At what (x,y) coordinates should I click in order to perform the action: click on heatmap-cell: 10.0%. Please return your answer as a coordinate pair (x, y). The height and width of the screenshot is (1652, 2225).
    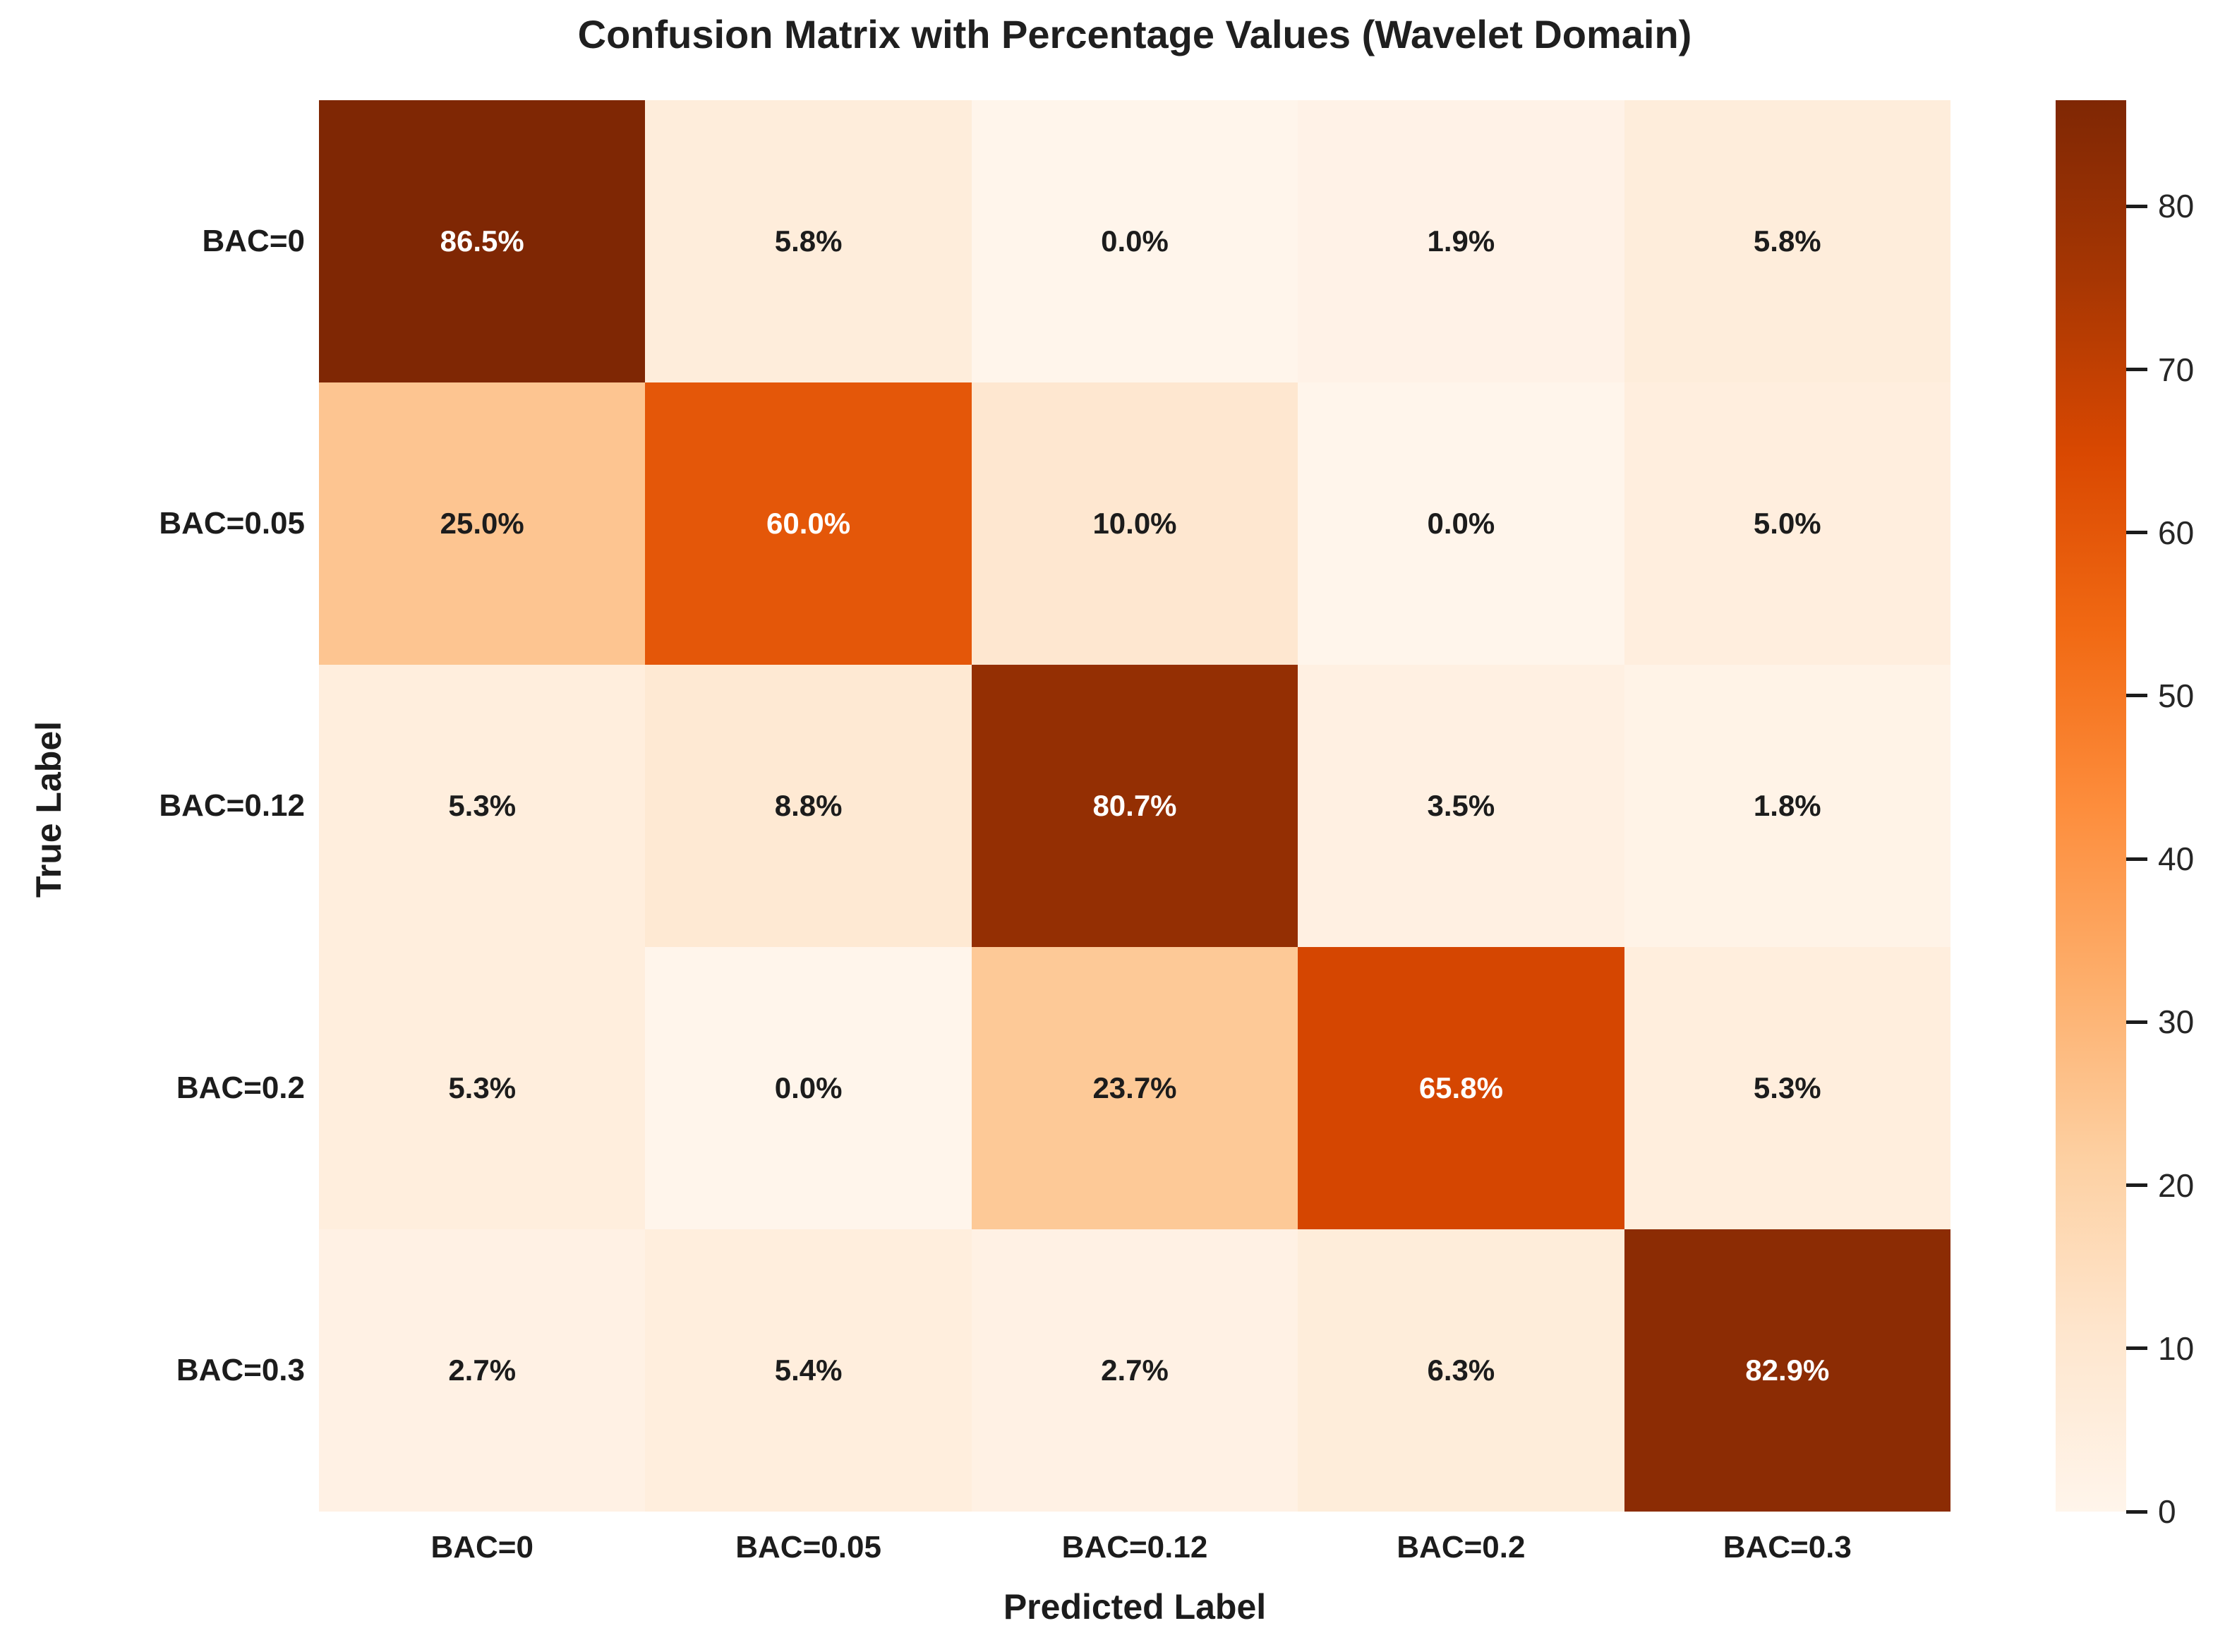
    Looking at the image, I should click on (1134, 523).